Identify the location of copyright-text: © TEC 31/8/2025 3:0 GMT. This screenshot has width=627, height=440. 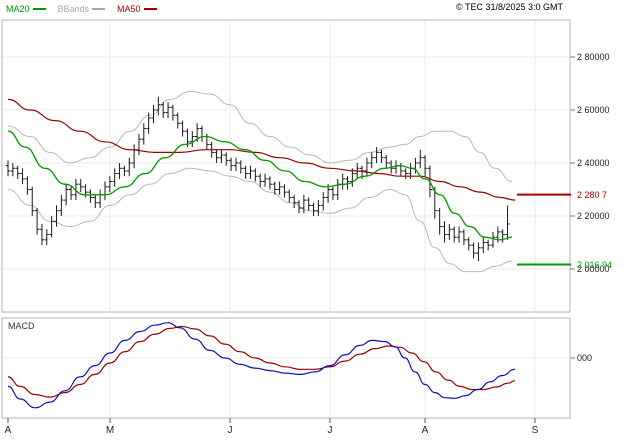
(509, 7).